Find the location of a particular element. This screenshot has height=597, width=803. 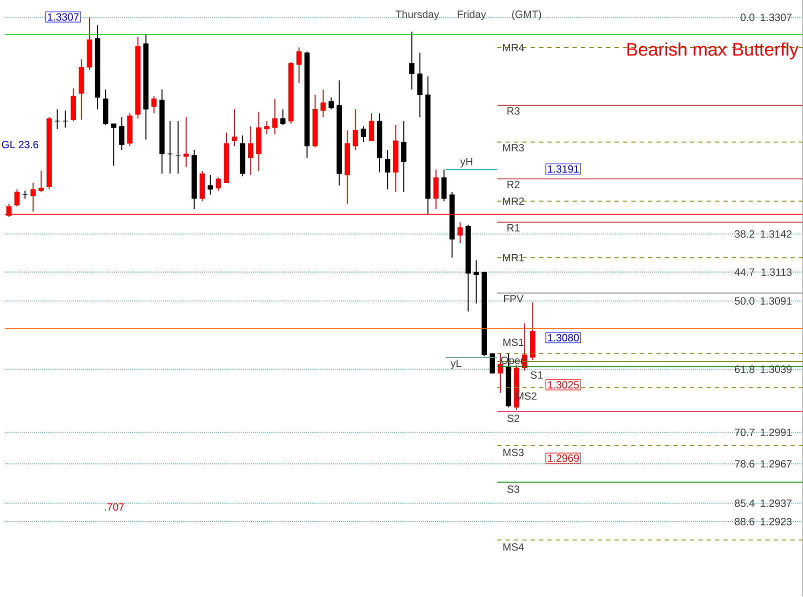

y-tick-label: 1.2991 is located at coordinates (776, 432).